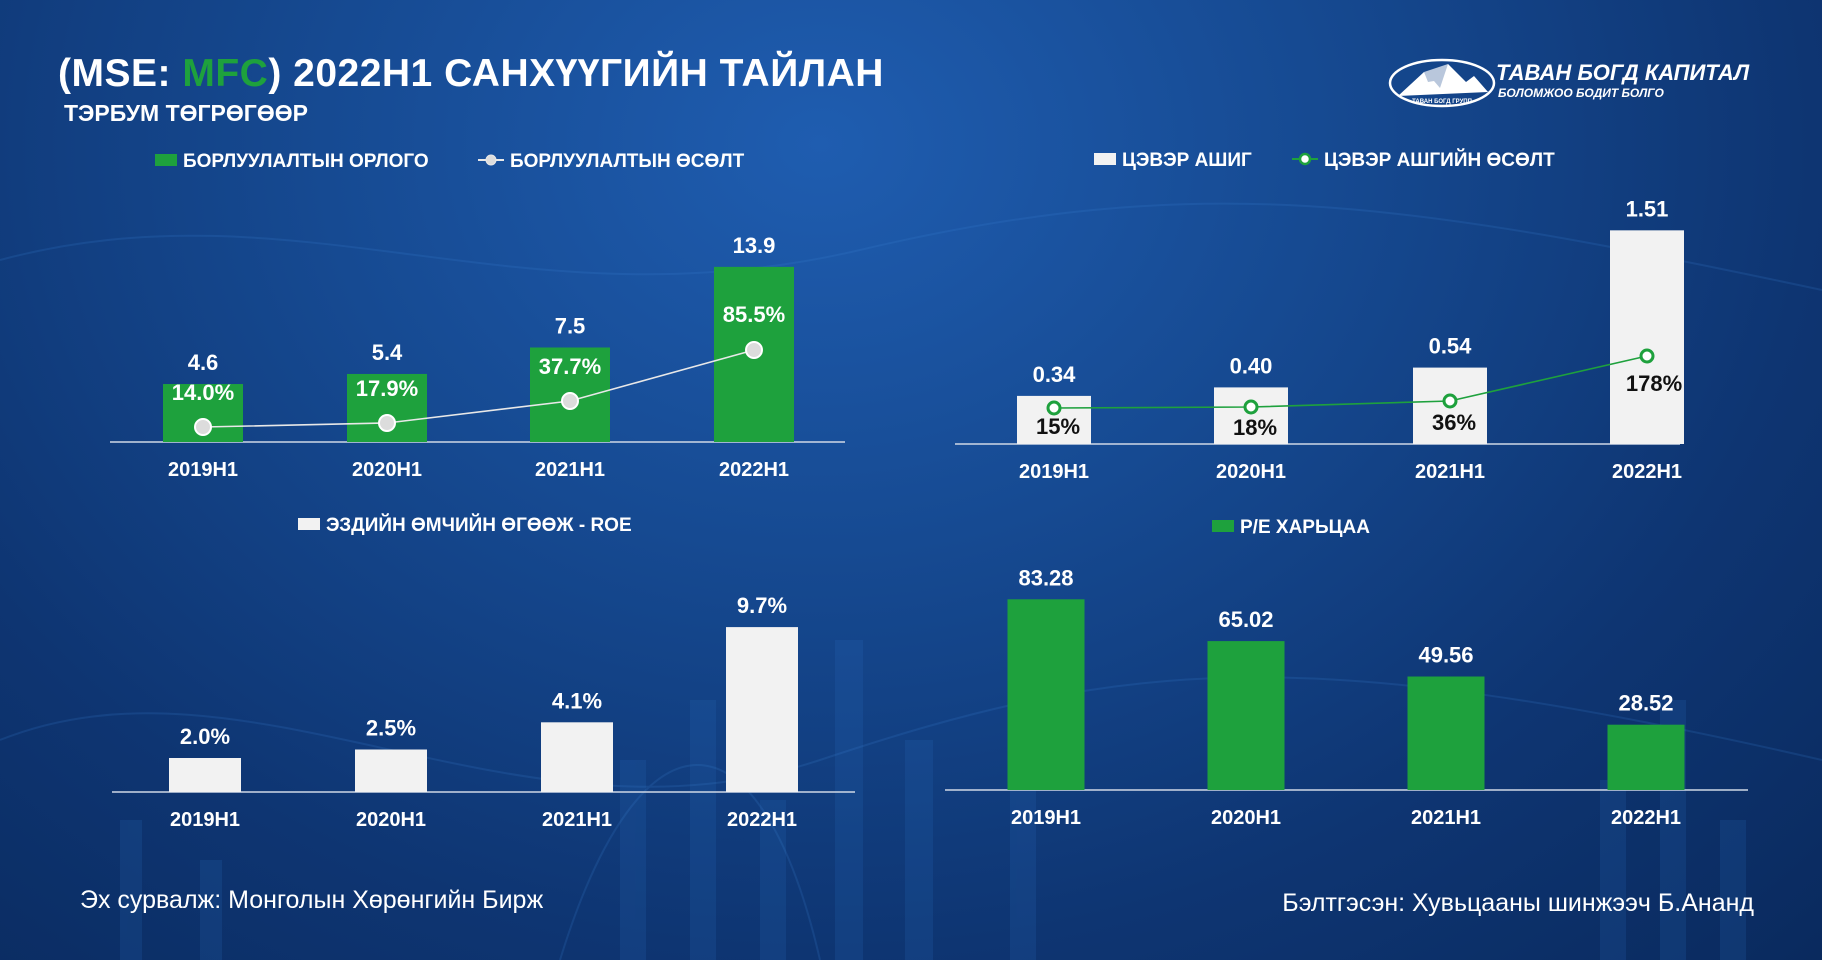 This screenshot has width=1822, height=960. What do you see at coordinates (1055, 374) in the screenshot?
I see `profit-bar-label-0: 0.34` at bounding box center [1055, 374].